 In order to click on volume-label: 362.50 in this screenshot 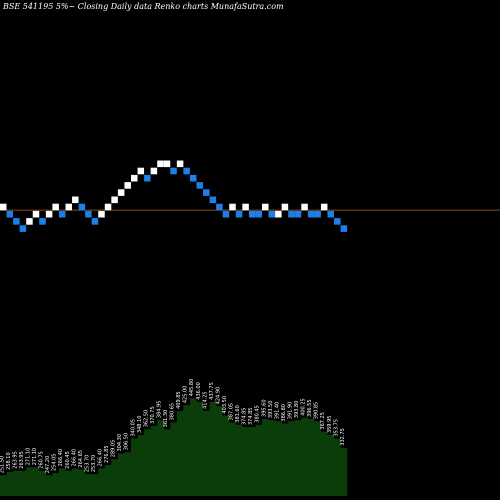, I will do `click(146, 419)`.